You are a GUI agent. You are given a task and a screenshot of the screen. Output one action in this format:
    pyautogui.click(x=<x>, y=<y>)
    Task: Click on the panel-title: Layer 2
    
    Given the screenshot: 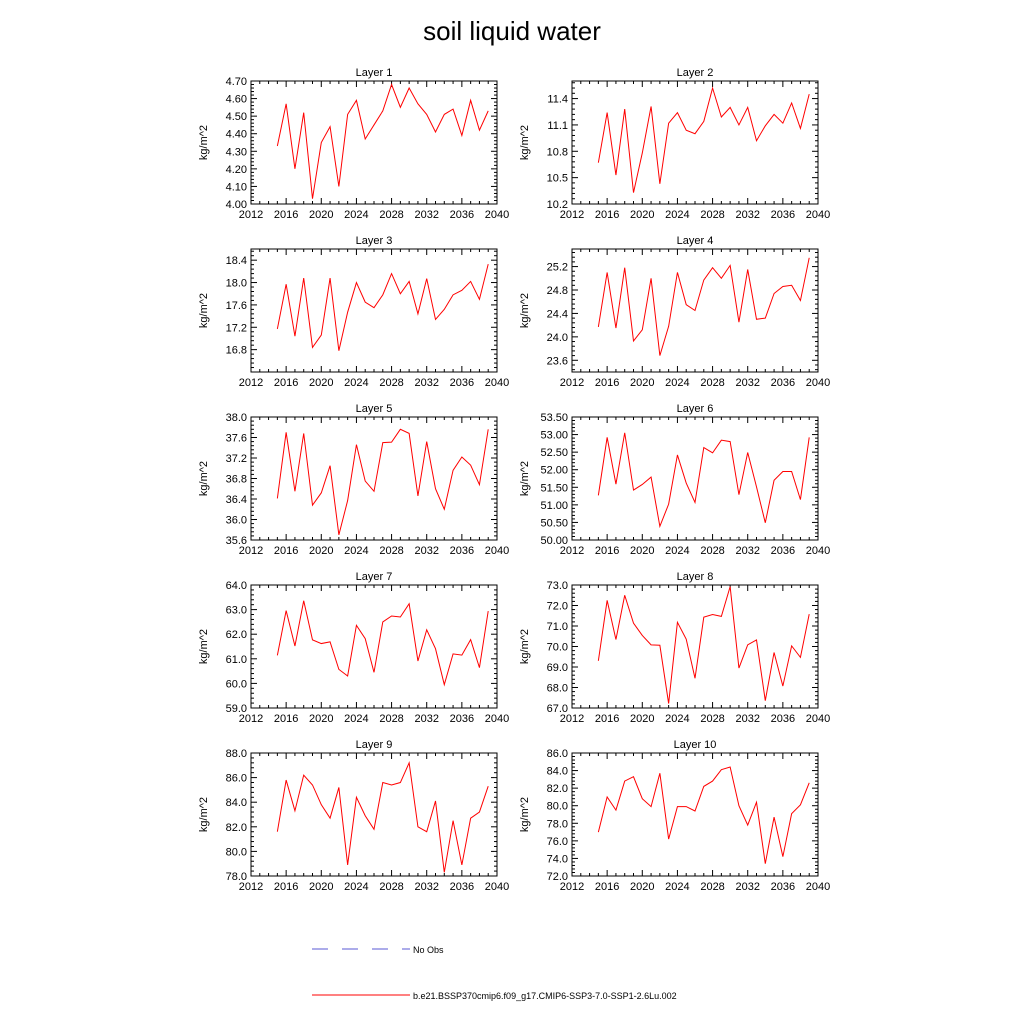 What is the action you would take?
    pyautogui.click(x=695, y=73)
    